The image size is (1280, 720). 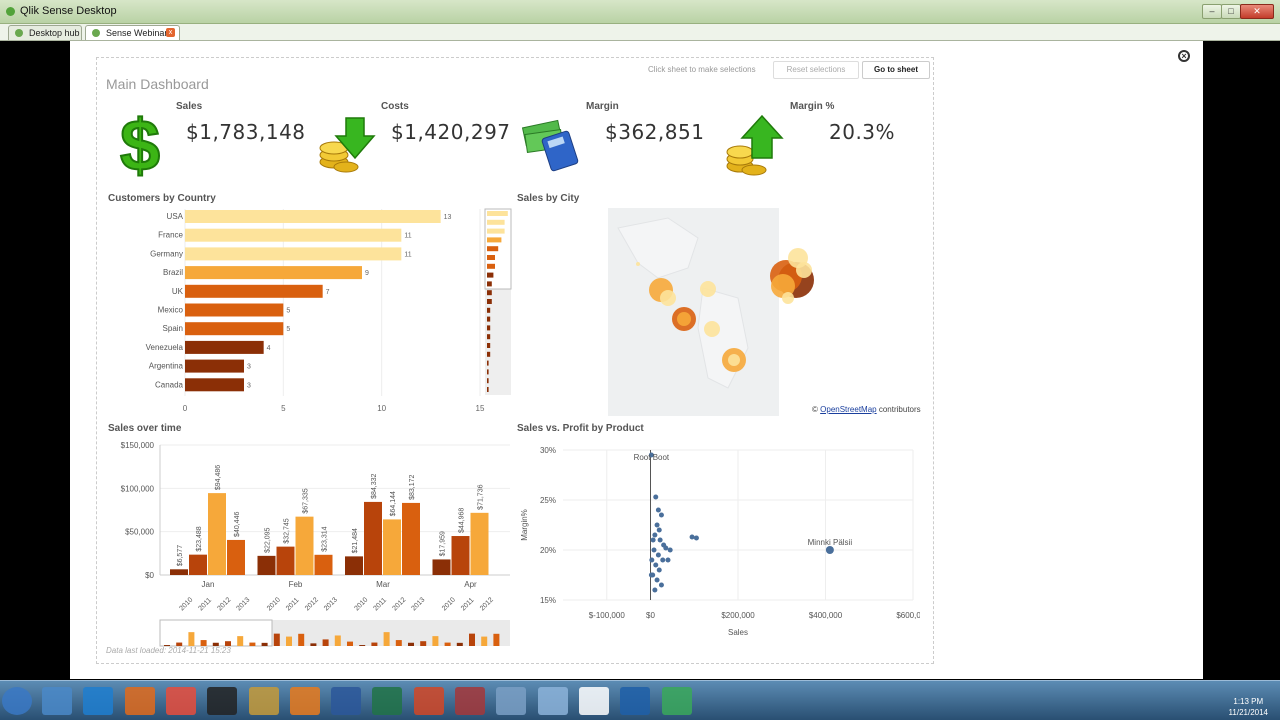 What do you see at coordinates (713, 312) in the screenshot?
I see `sales-city-map` at bounding box center [713, 312].